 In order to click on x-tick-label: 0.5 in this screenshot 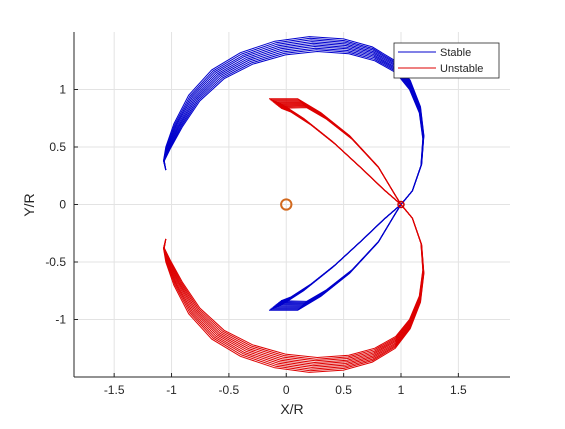, I will do `click(343, 390)`.